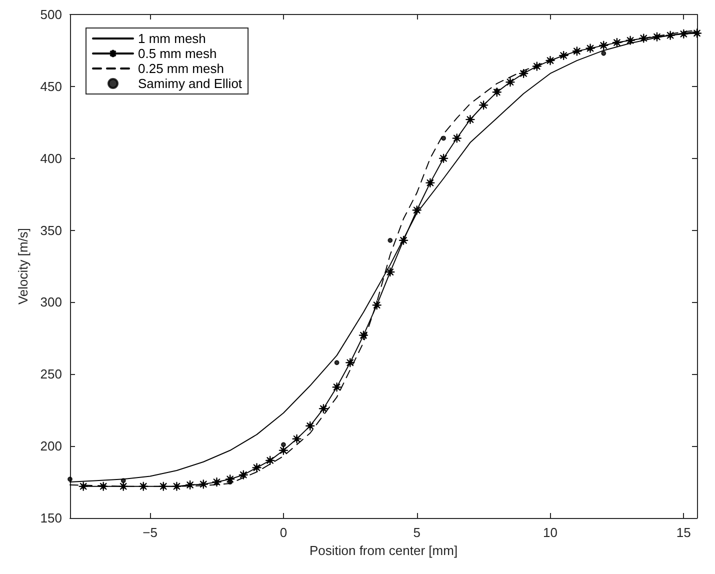 This screenshot has width=715, height=574. What do you see at coordinates (51, 518) in the screenshot?
I see `y-tick-label: 150` at bounding box center [51, 518].